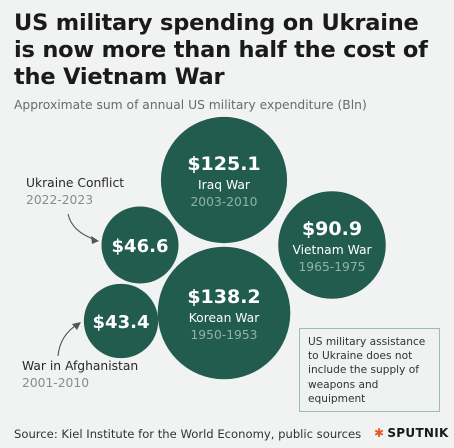 The width and height of the screenshot is (454, 448). I want to click on arrow-ukraine-line, so click(82, 227).